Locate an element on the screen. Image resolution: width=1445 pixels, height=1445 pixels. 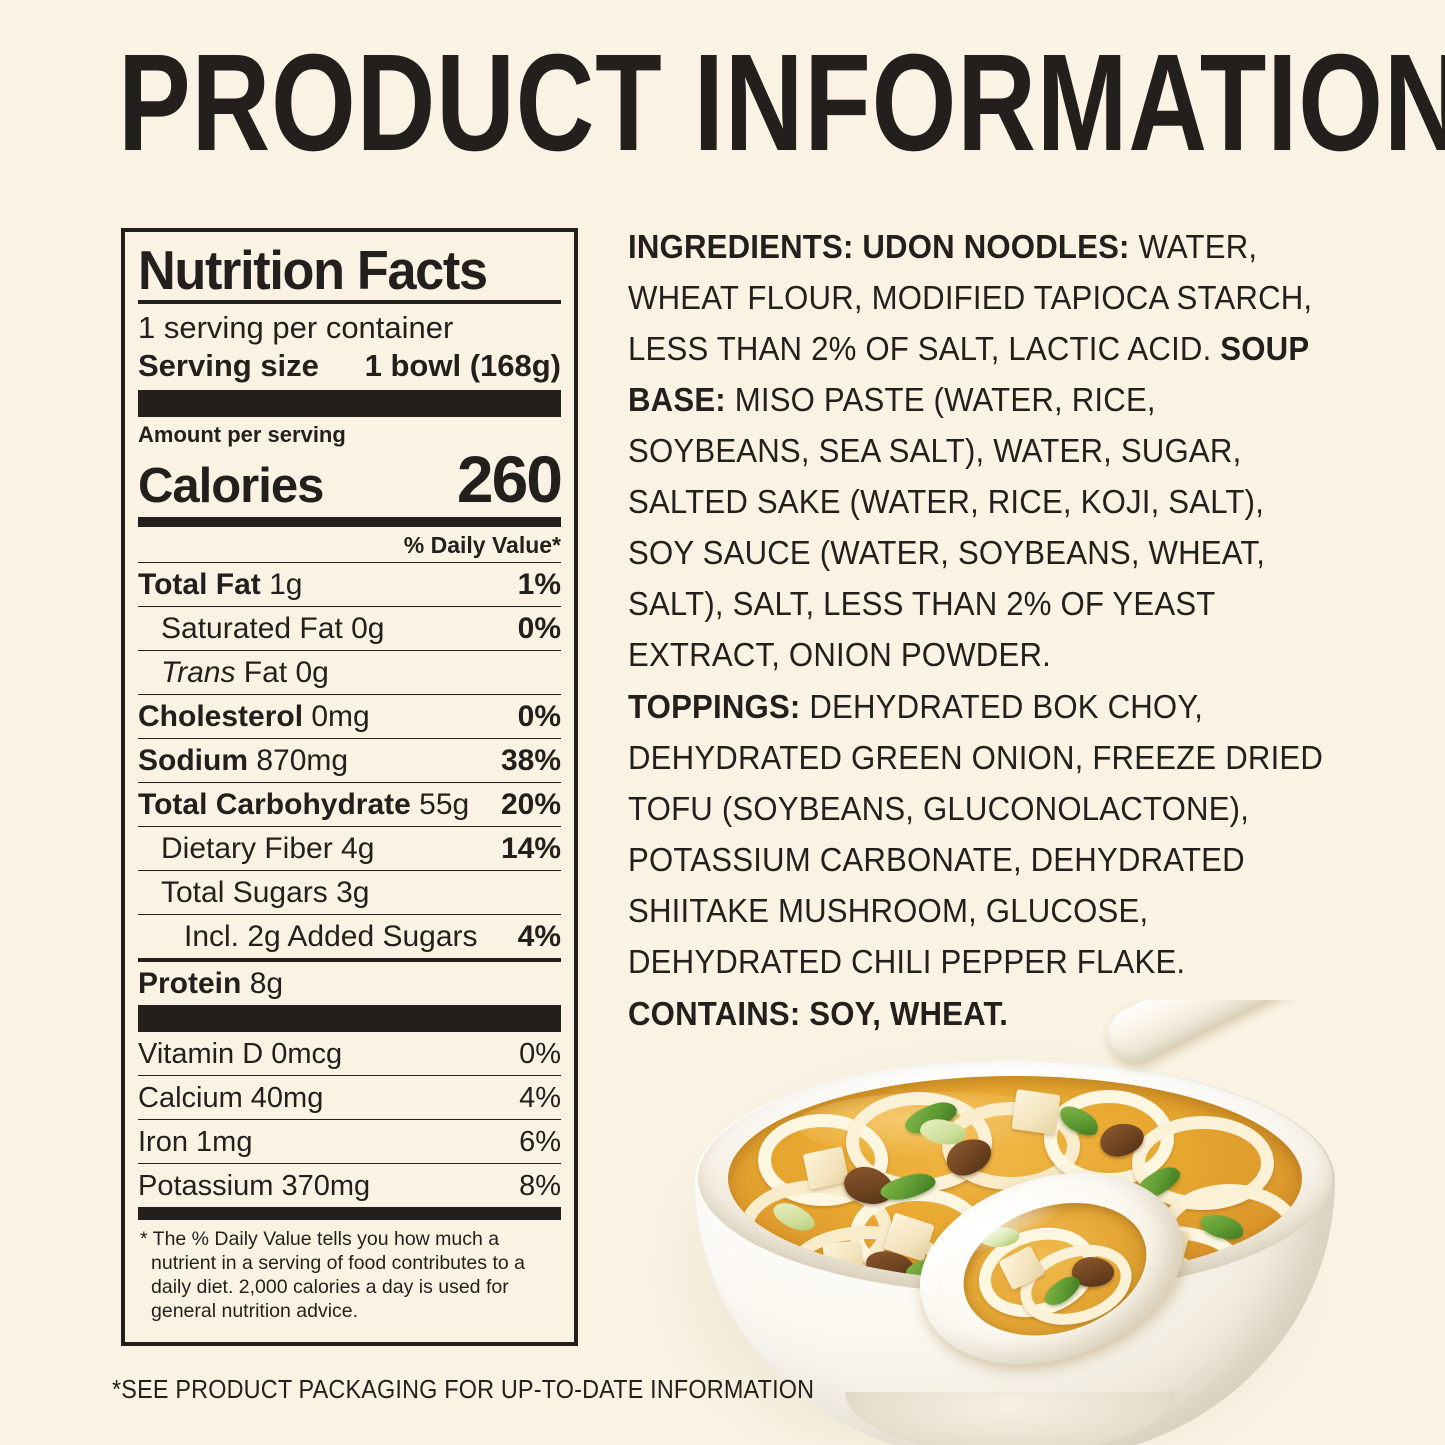
contains-paragraph: CONTAINS: SOY, WHEAT. is located at coordinates (983, 1014).